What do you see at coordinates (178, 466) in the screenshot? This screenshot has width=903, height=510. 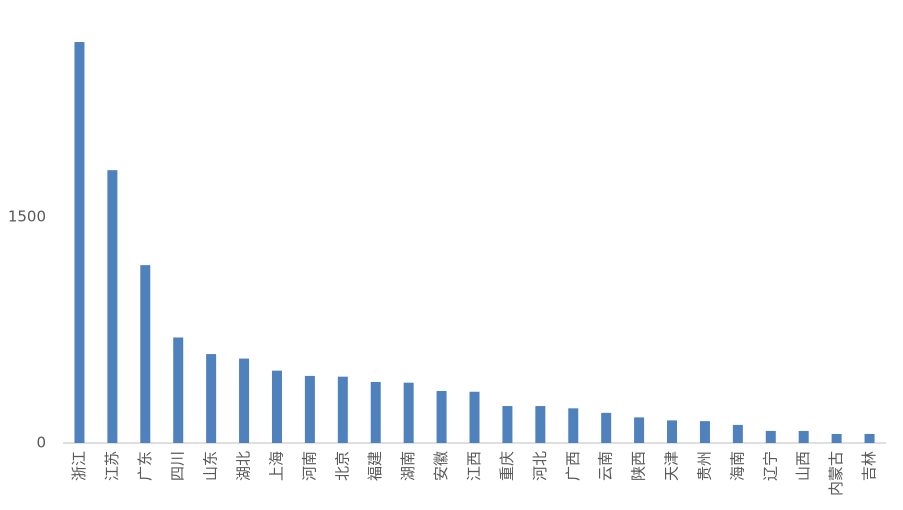 I see `x-tick-label: 四川` at bounding box center [178, 466].